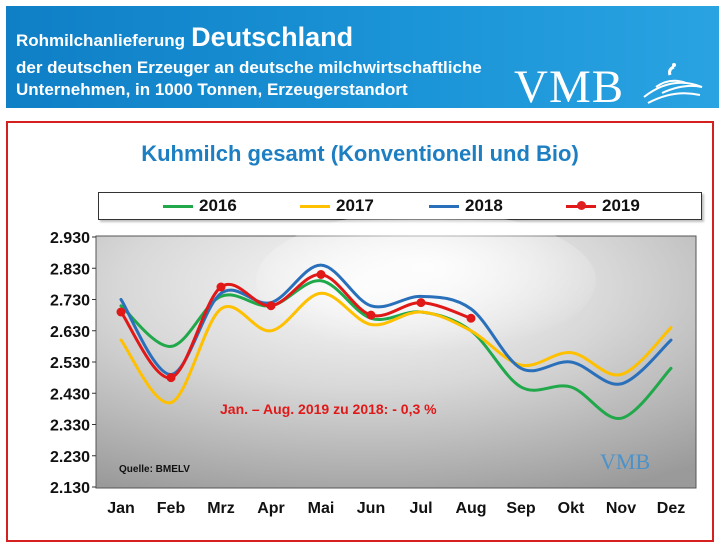  I want to click on x-tick-label: Jun, so click(371, 508).